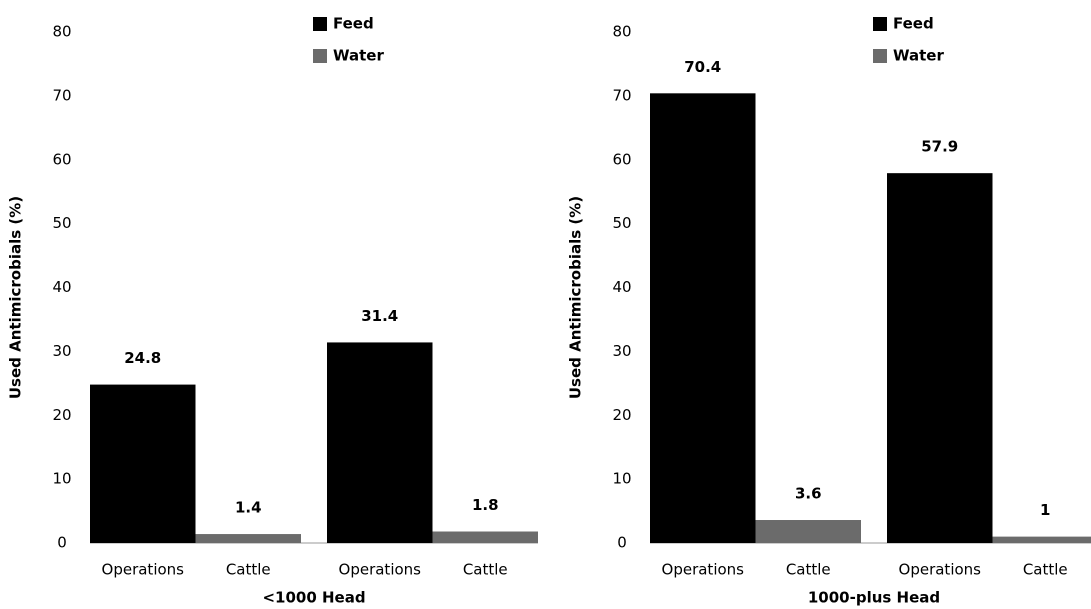 This screenshot has width=1091, height=609. What do you see at coordinates (485, 505) in the screenshot?
I see `data-label: 1.8` at bounding box center [485, 505].